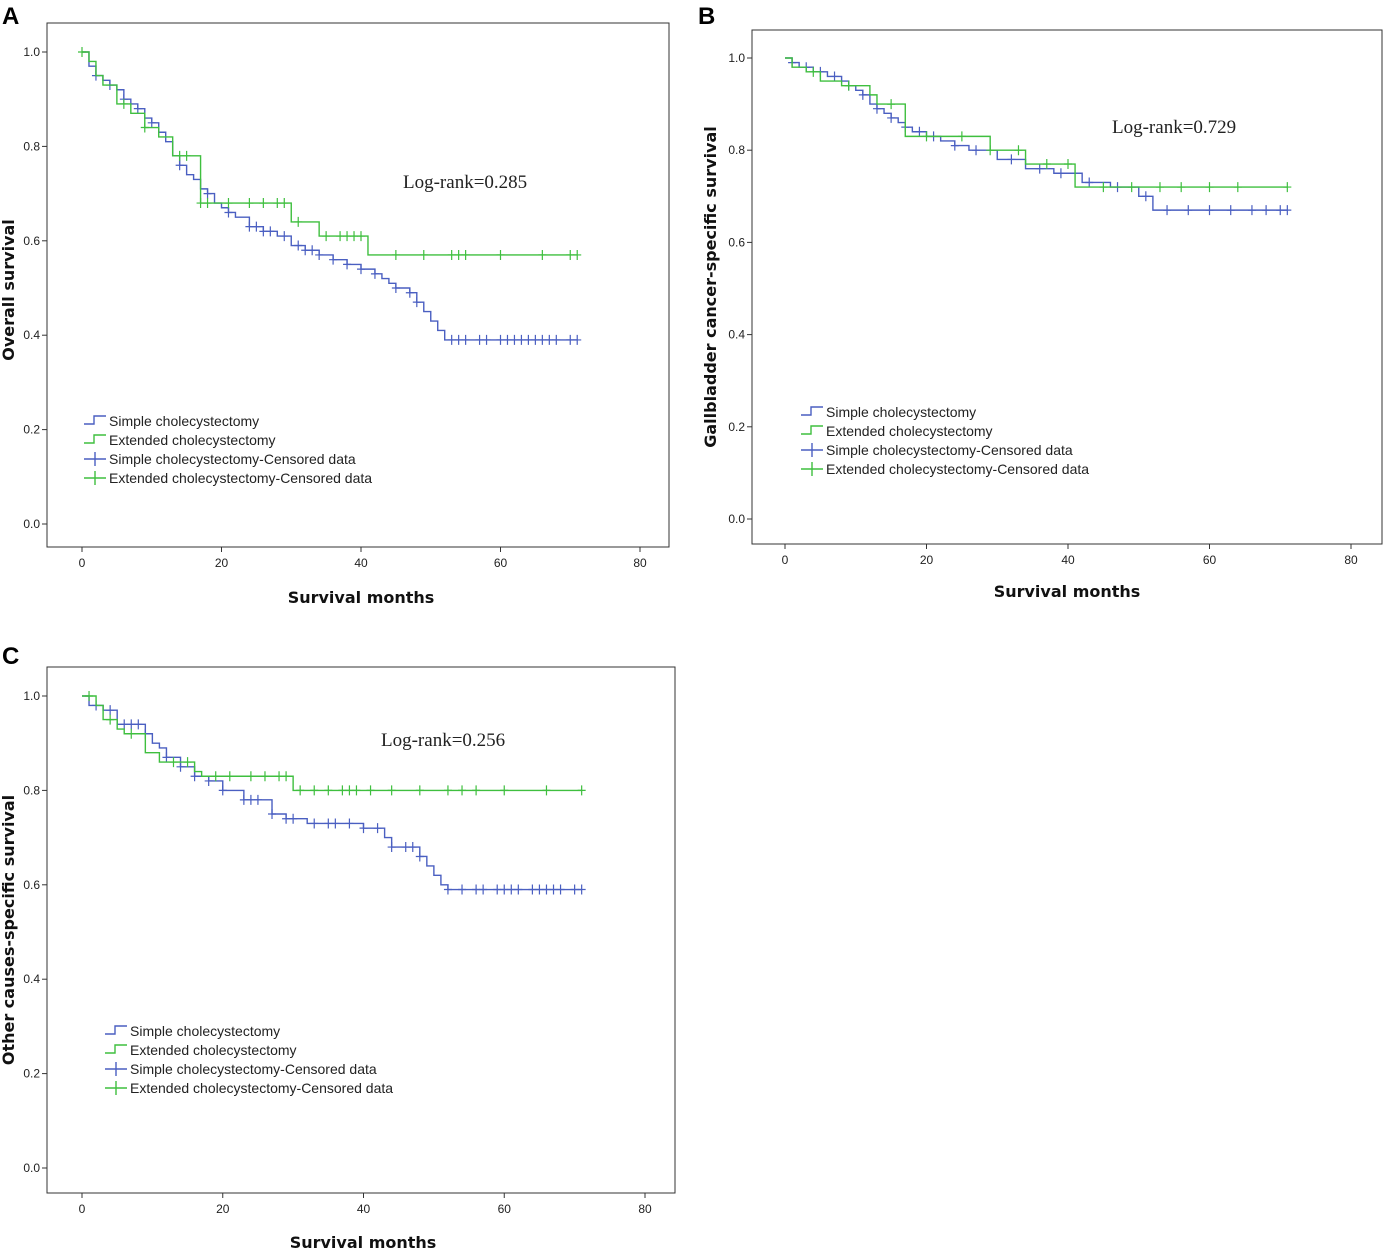 This screenshot has width=1384, height=1249. What do you see at coordinates (364, 1209) in the screenshot?
I see `x-tick-label: 40` at bounding box center [364, 1209].